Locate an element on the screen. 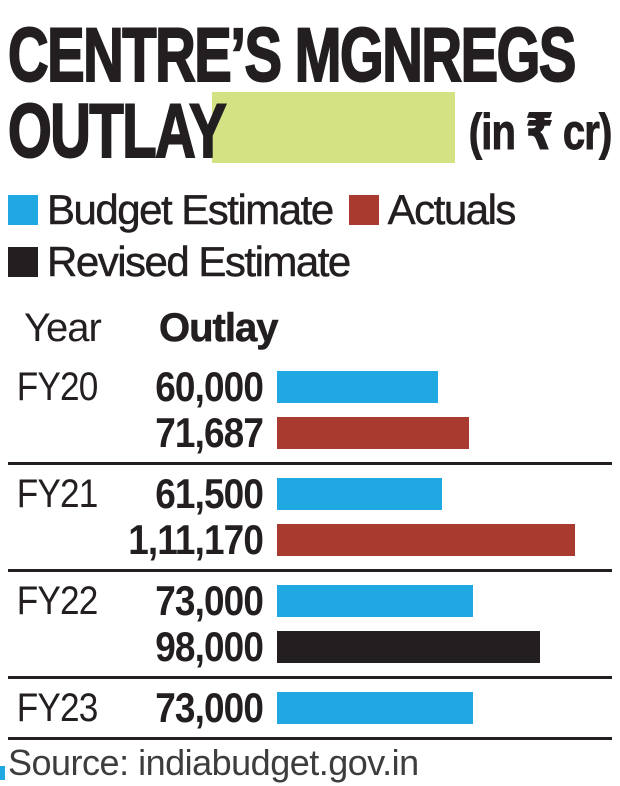 The width and height of the screenshot is (620, 786). scan-artifact is located at coordinates (2, 773).